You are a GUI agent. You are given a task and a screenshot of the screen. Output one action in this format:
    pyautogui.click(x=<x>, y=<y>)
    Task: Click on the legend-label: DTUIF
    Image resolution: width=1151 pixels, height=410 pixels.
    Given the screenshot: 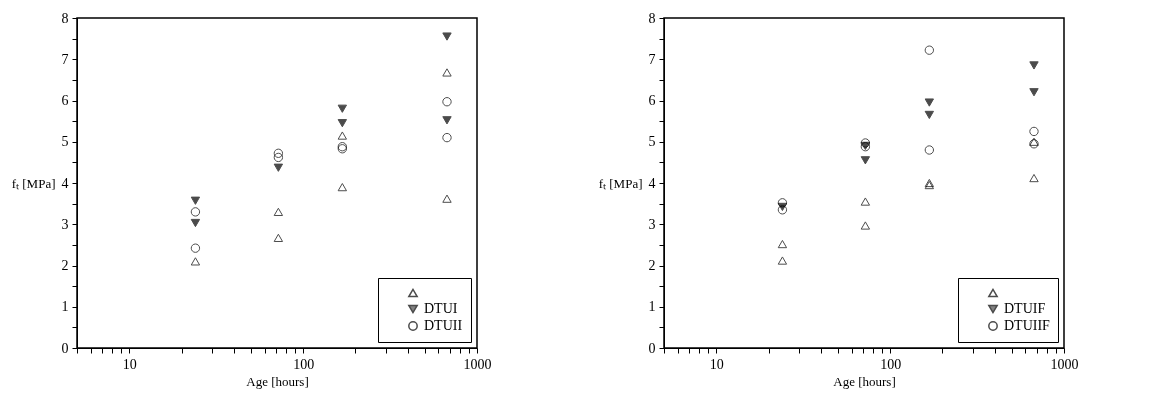 What is the action you would take?
    pyautogui.click(x=1025, y=308)
    